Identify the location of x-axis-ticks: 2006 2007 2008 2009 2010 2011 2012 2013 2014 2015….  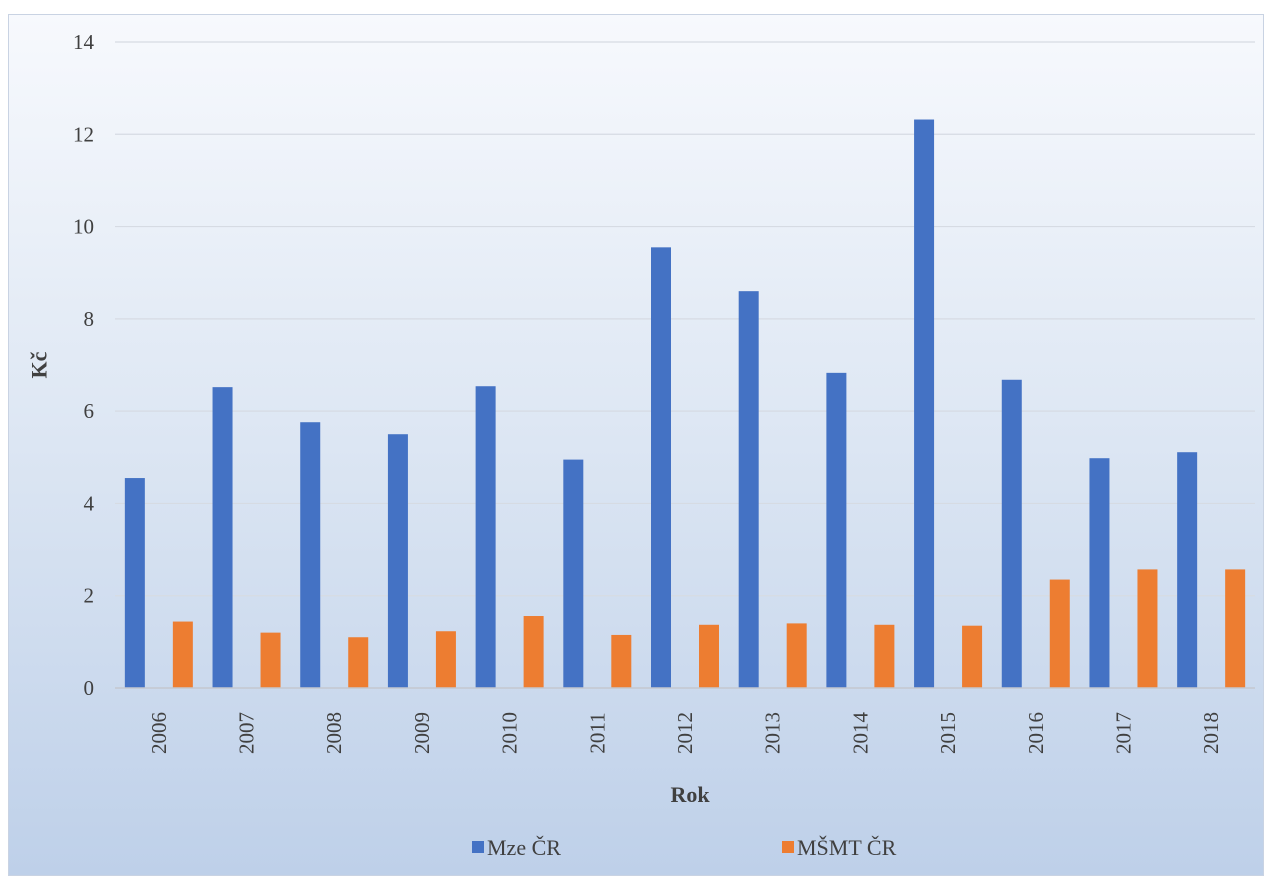
(685, 733).